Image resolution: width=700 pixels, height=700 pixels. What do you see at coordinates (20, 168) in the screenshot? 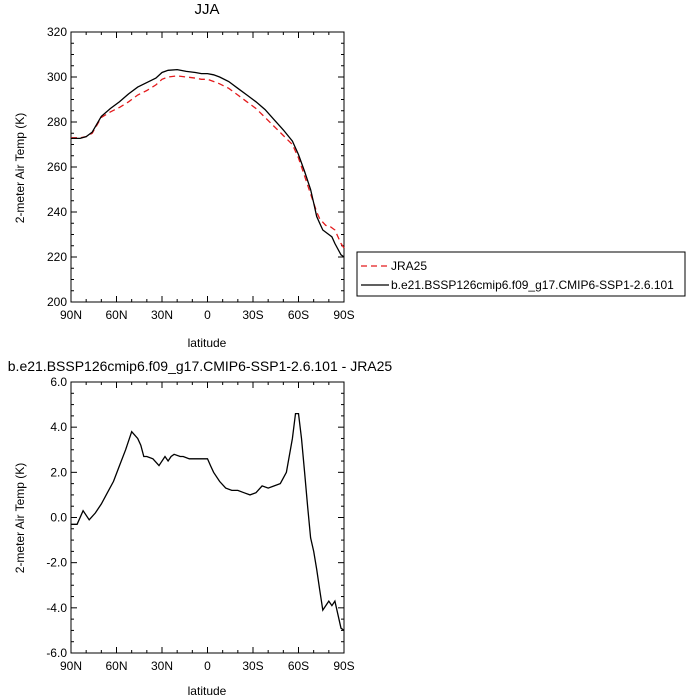
I see `top-y-axis-label: 2-meter Air Temp (K)` at bounding box center [20, 168].